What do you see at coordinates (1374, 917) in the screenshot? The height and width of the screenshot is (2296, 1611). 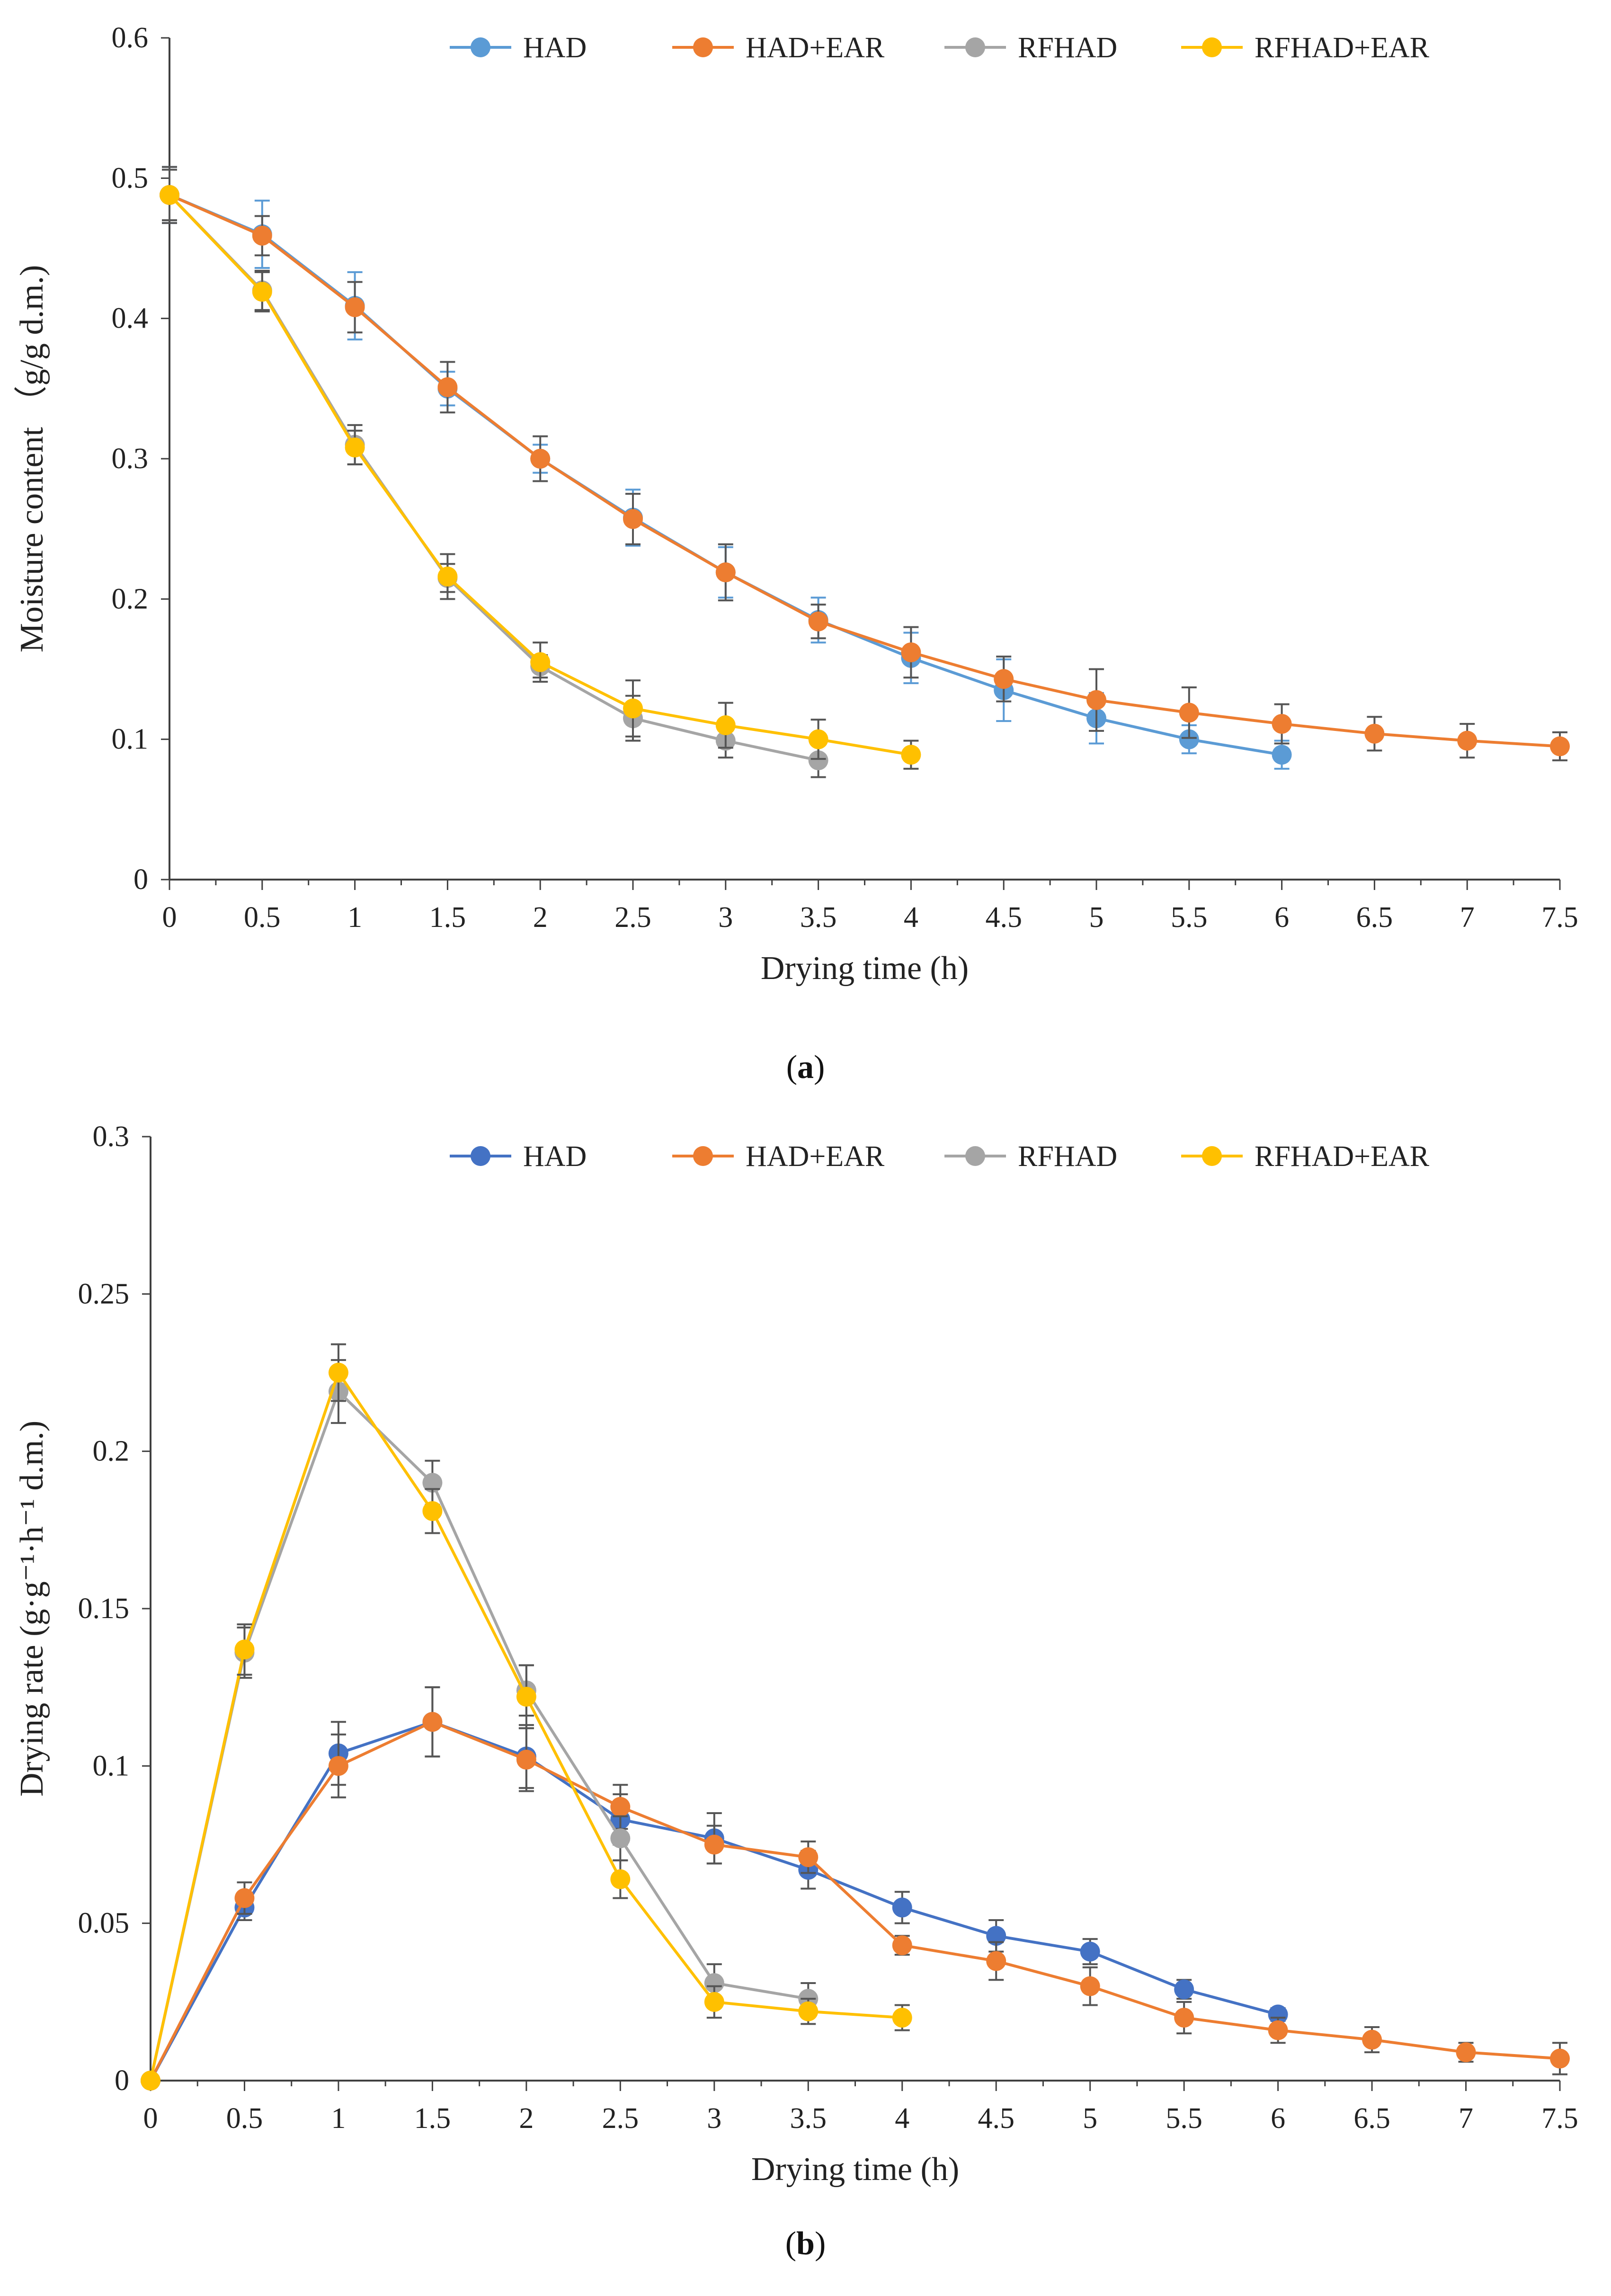 I see `x-tick-label: 6.5` at bounding box center [1374, 917].